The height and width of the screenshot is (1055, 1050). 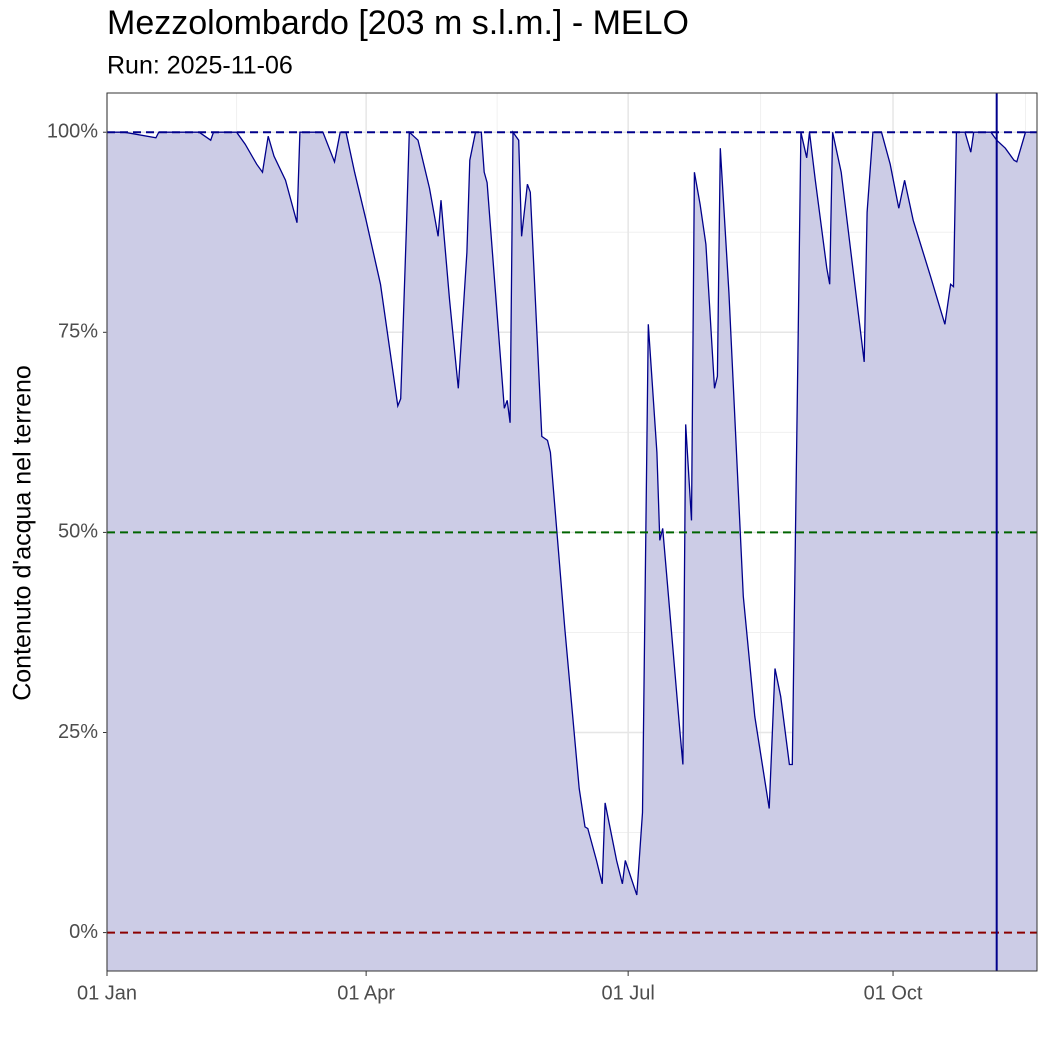 I want to click on y-tick-label: 0%, so click(x=83, y=932).